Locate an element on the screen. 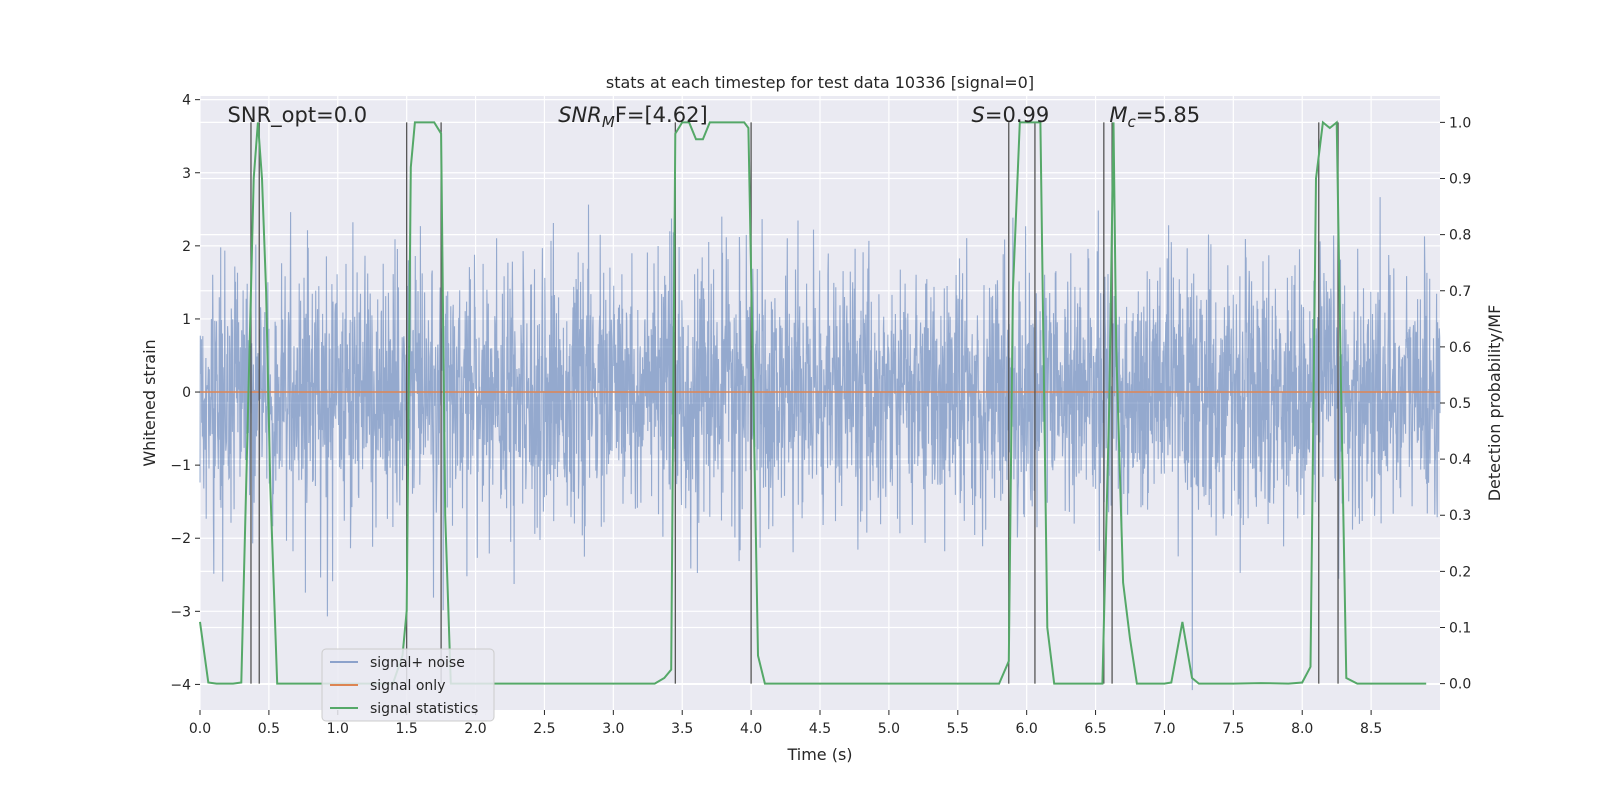  y-tick-label: −2 is located at coordinates (180, 539).